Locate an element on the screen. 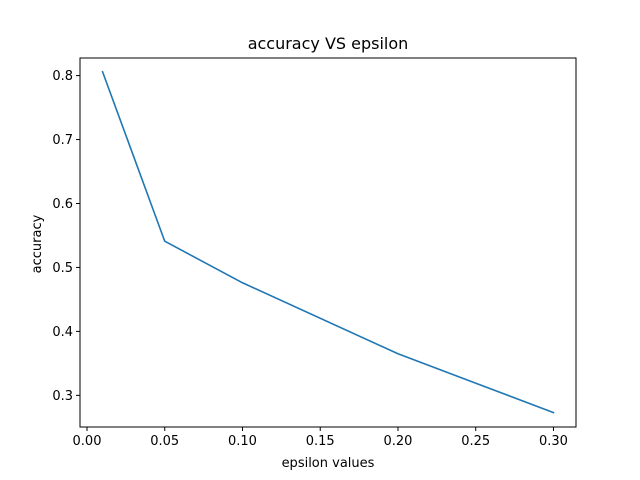 Image resolution: width=640 pixels, height=480 pixels. y-tick-label: 0.3 is located at coordinates (62, 396).